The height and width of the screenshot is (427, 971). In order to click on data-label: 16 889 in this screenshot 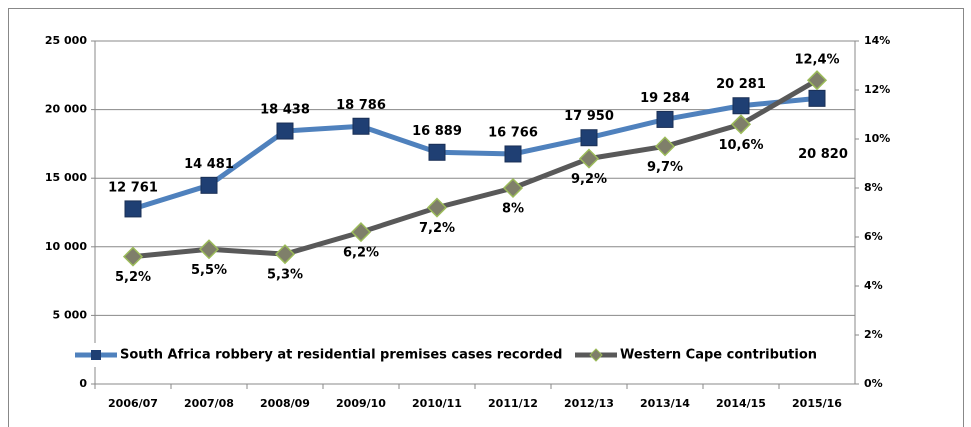, I will do `click(437, 131)`.